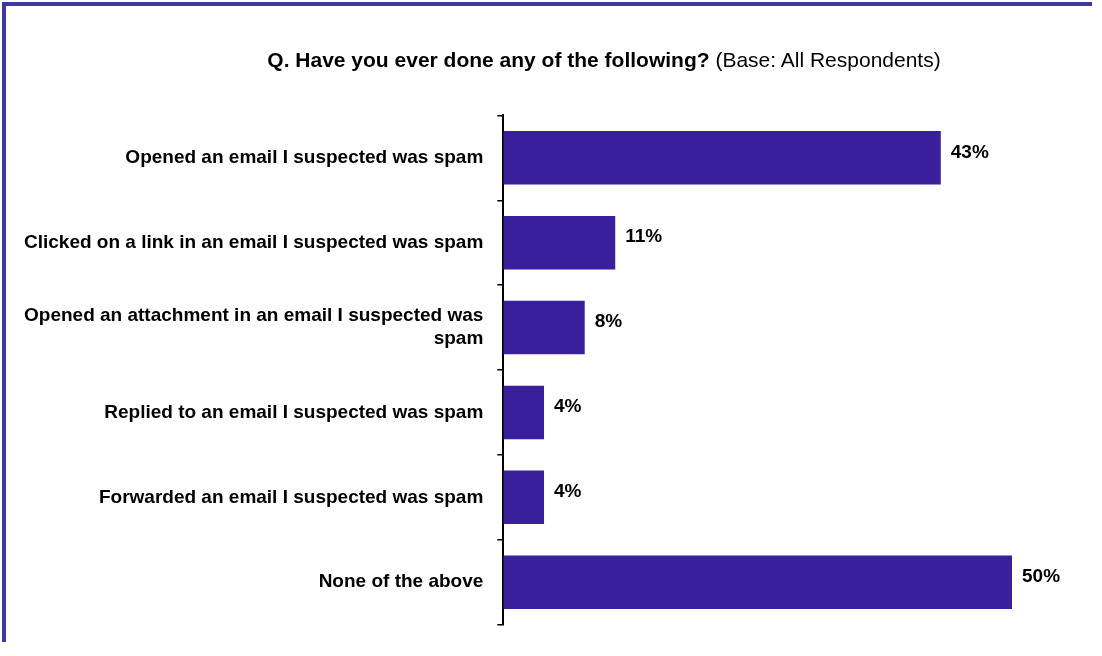 The image size is (1102, 656). I want to click on data-label: 43%, so click(969, 151).